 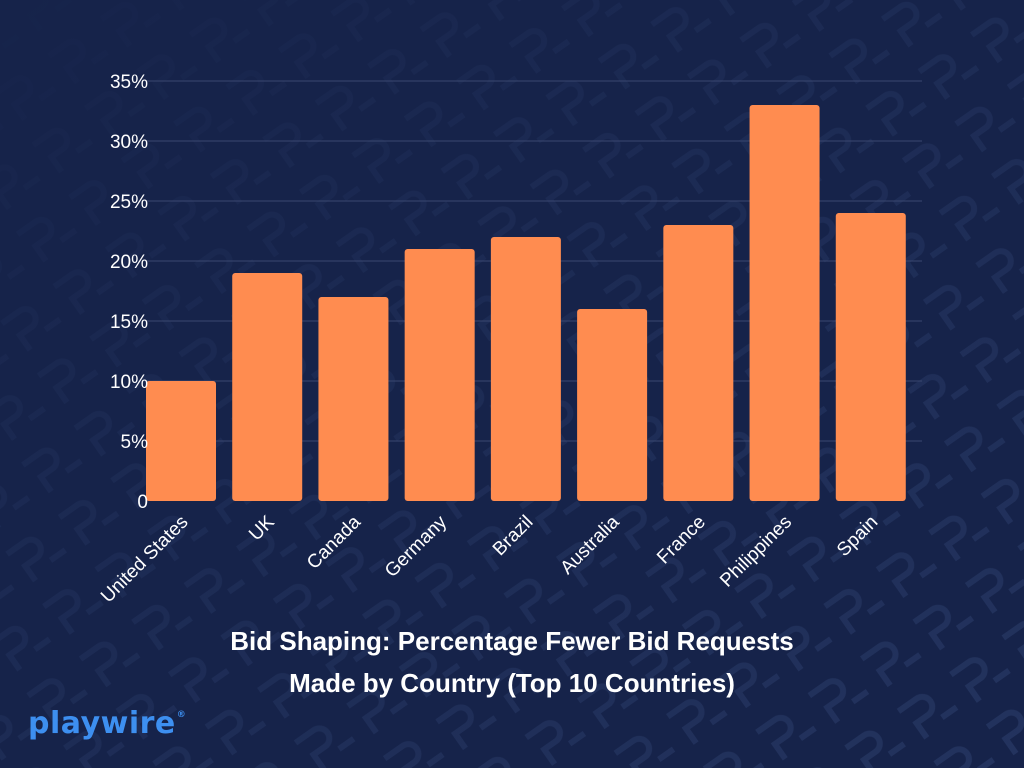 I want to click on bar-germany, so click(x=439, y=375).